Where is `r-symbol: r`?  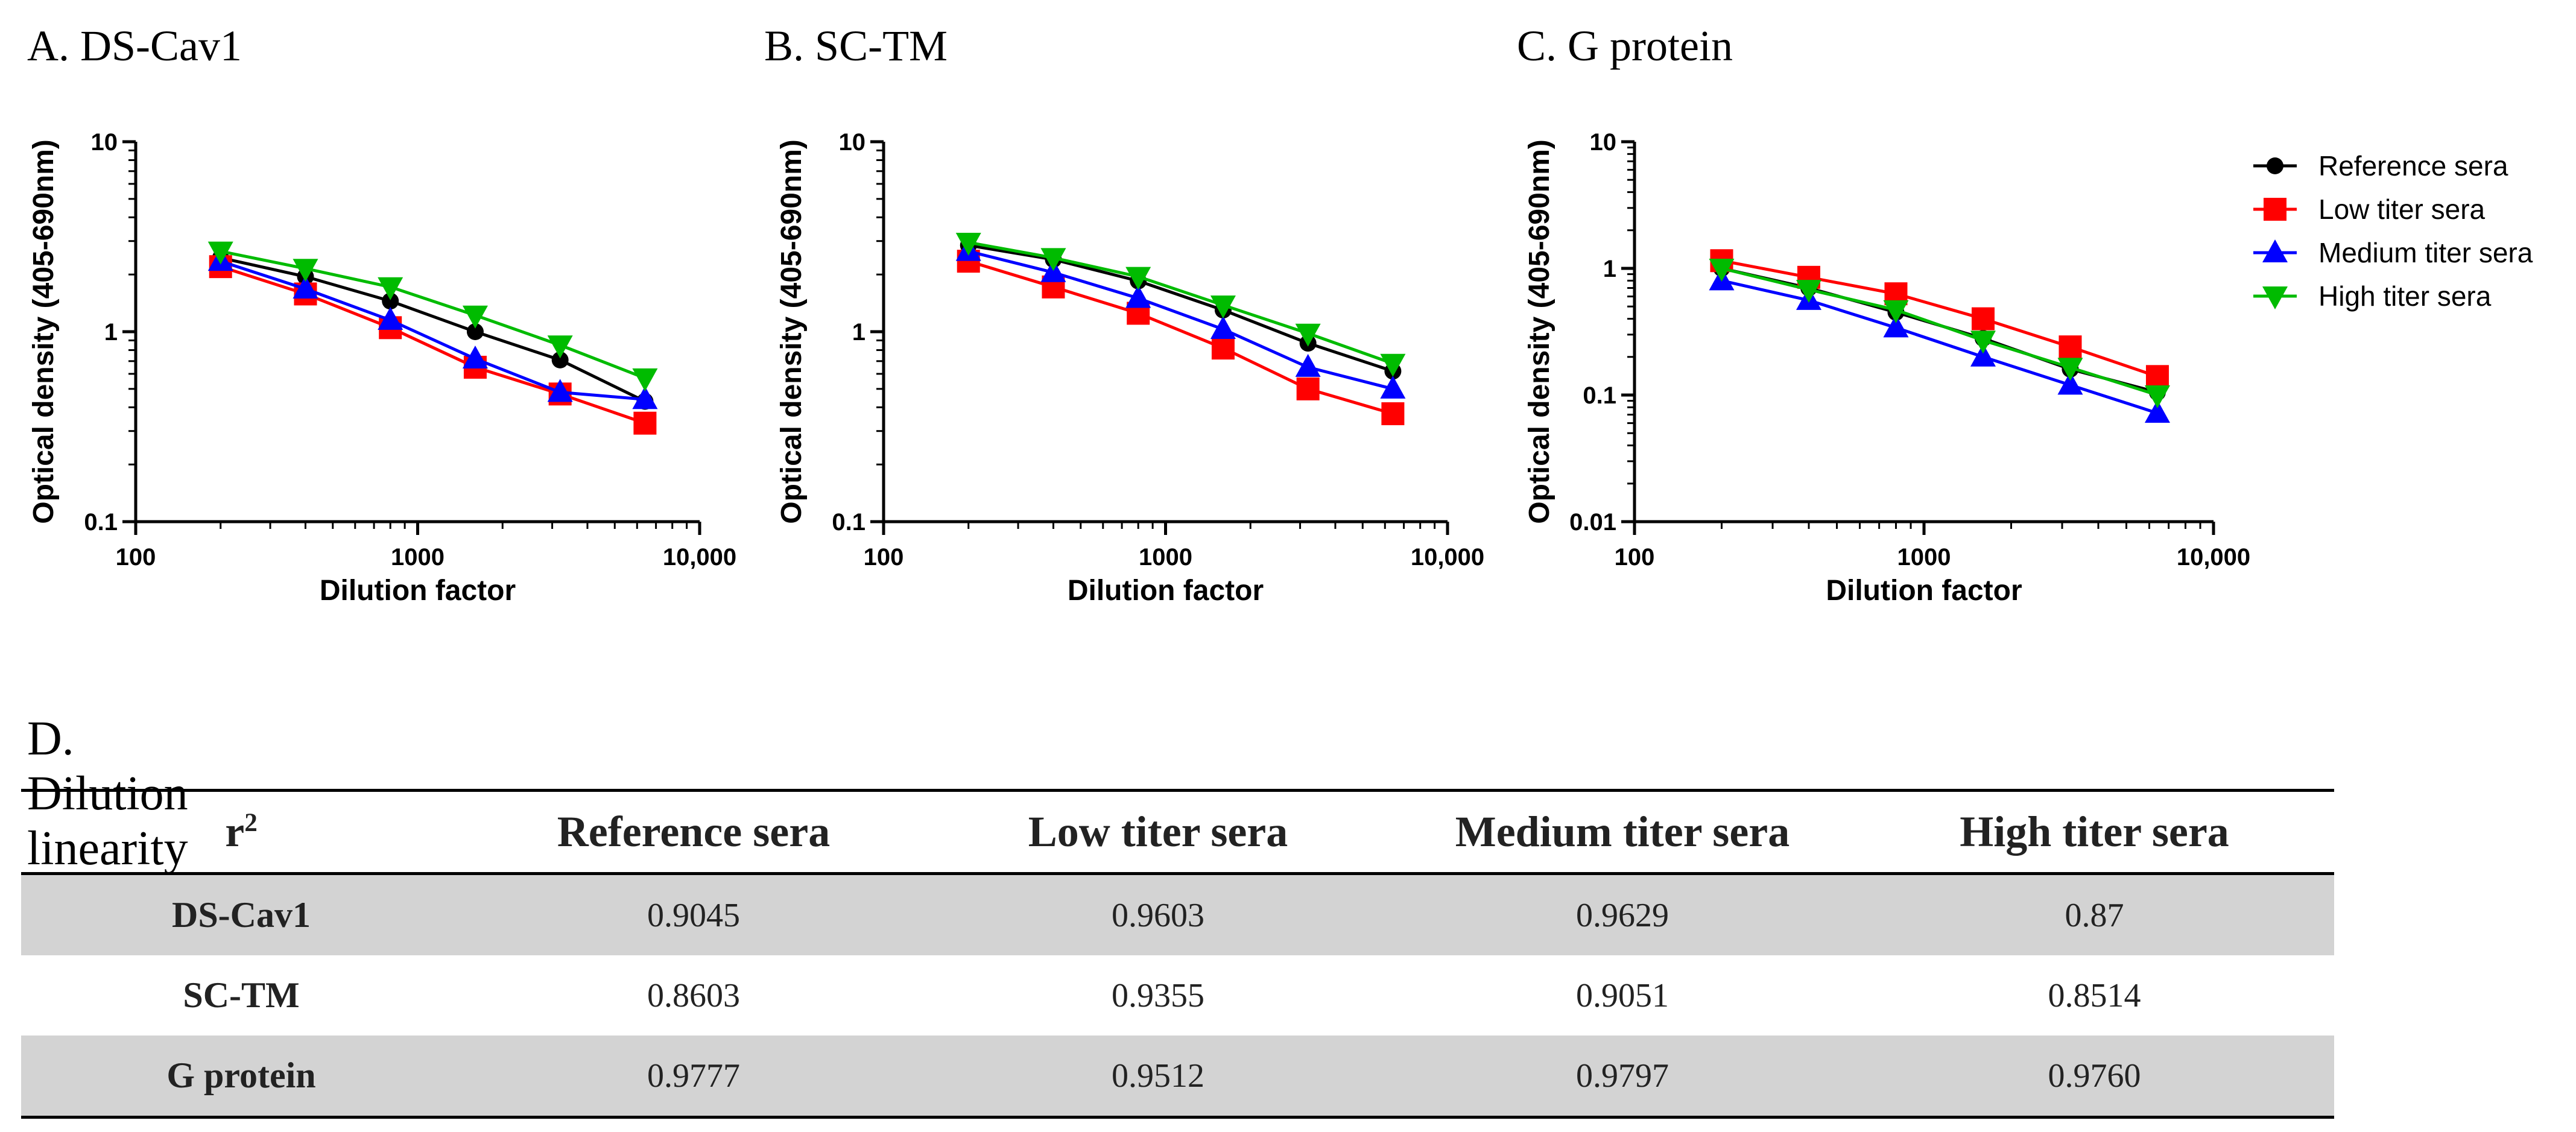 r-symbol: r is located at coordinates (235, 832).